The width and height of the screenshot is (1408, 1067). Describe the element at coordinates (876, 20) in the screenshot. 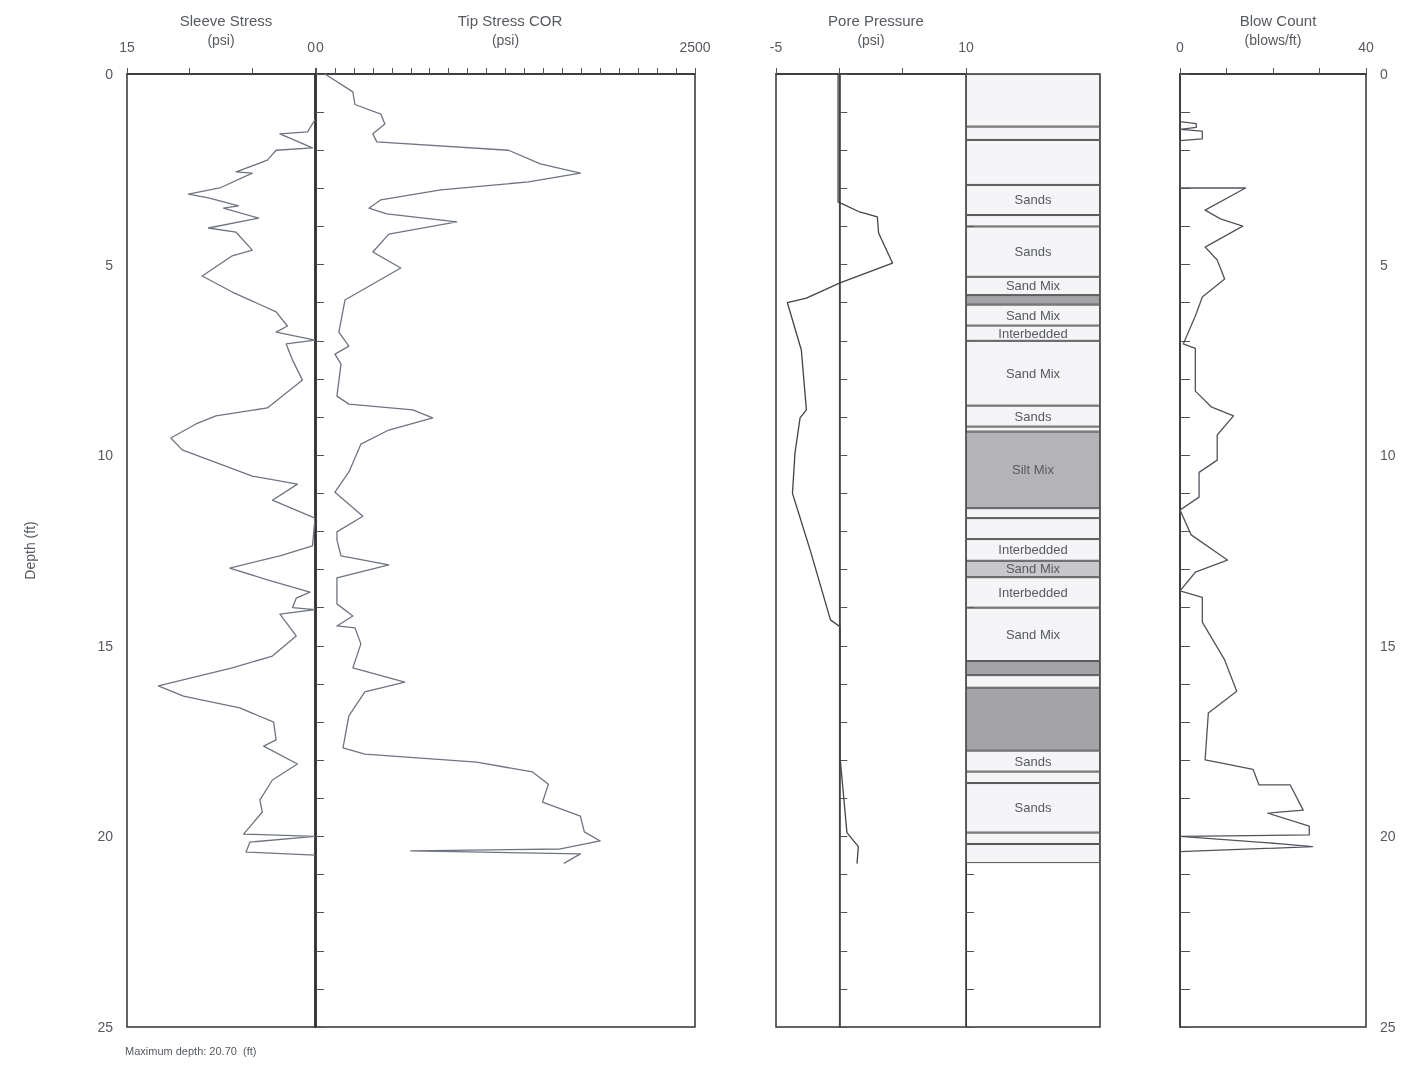

I see `chart-title: Pore Pressure` at that location.